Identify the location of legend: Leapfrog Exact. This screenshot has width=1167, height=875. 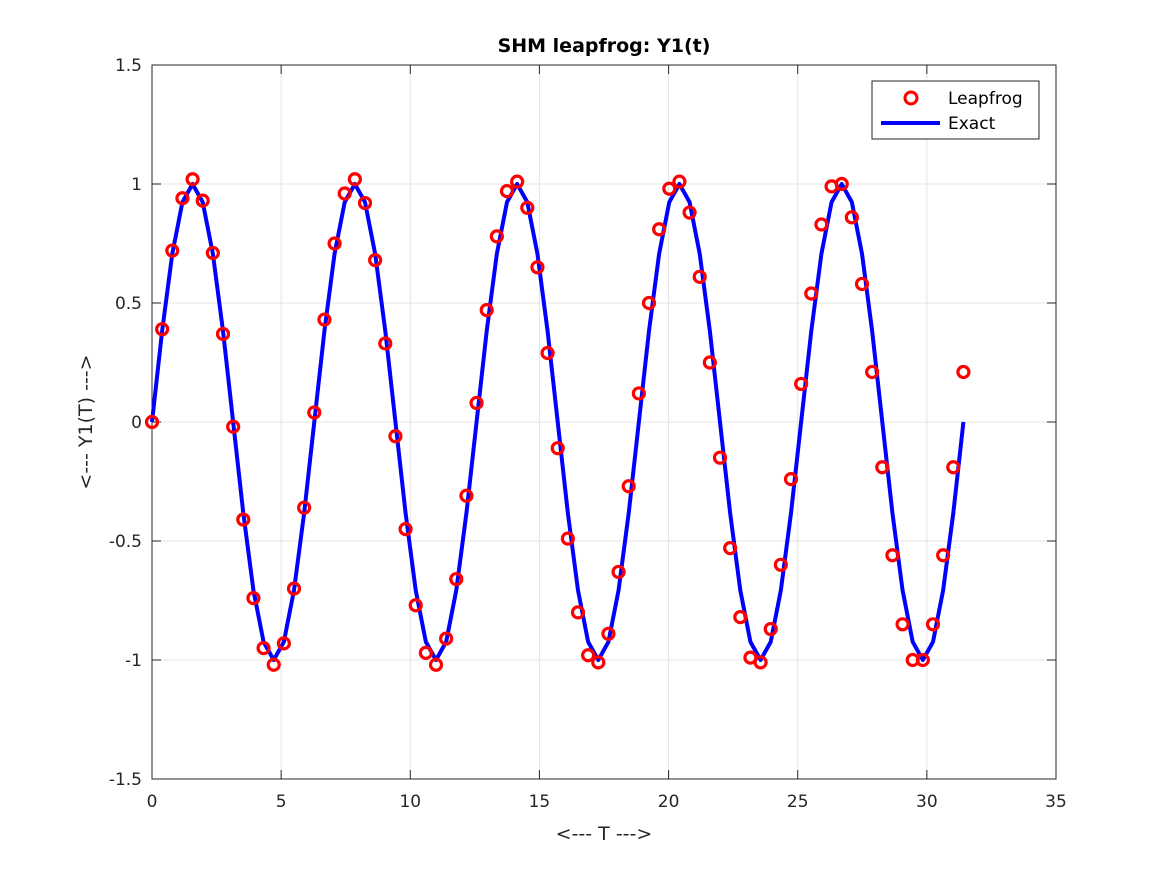
(955, 110).